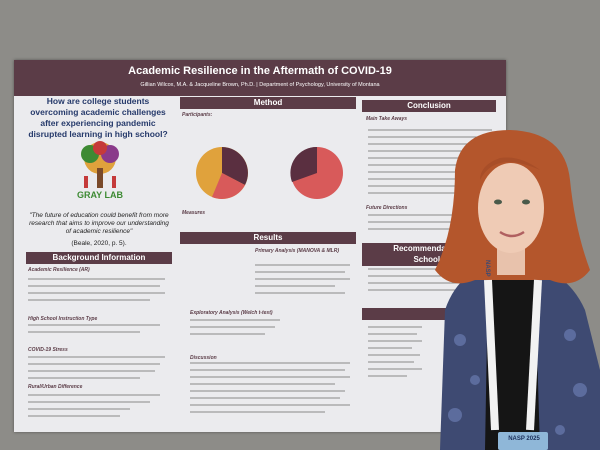  Describe the element at coordinates (100, 164) in the screenshot. I see `logo-tree` at that location.